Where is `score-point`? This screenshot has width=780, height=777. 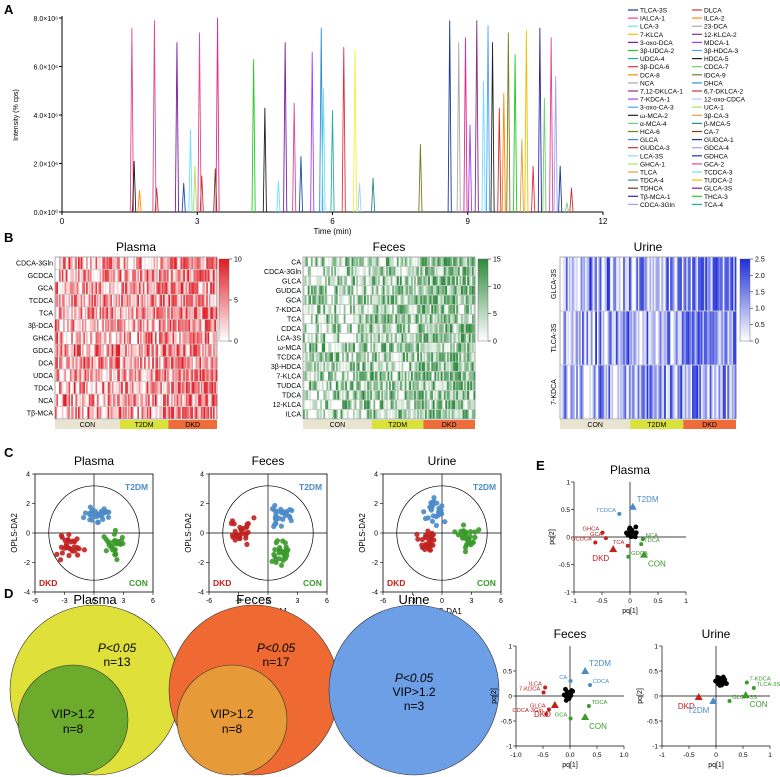 score-point is located at coordinates (281, 509).